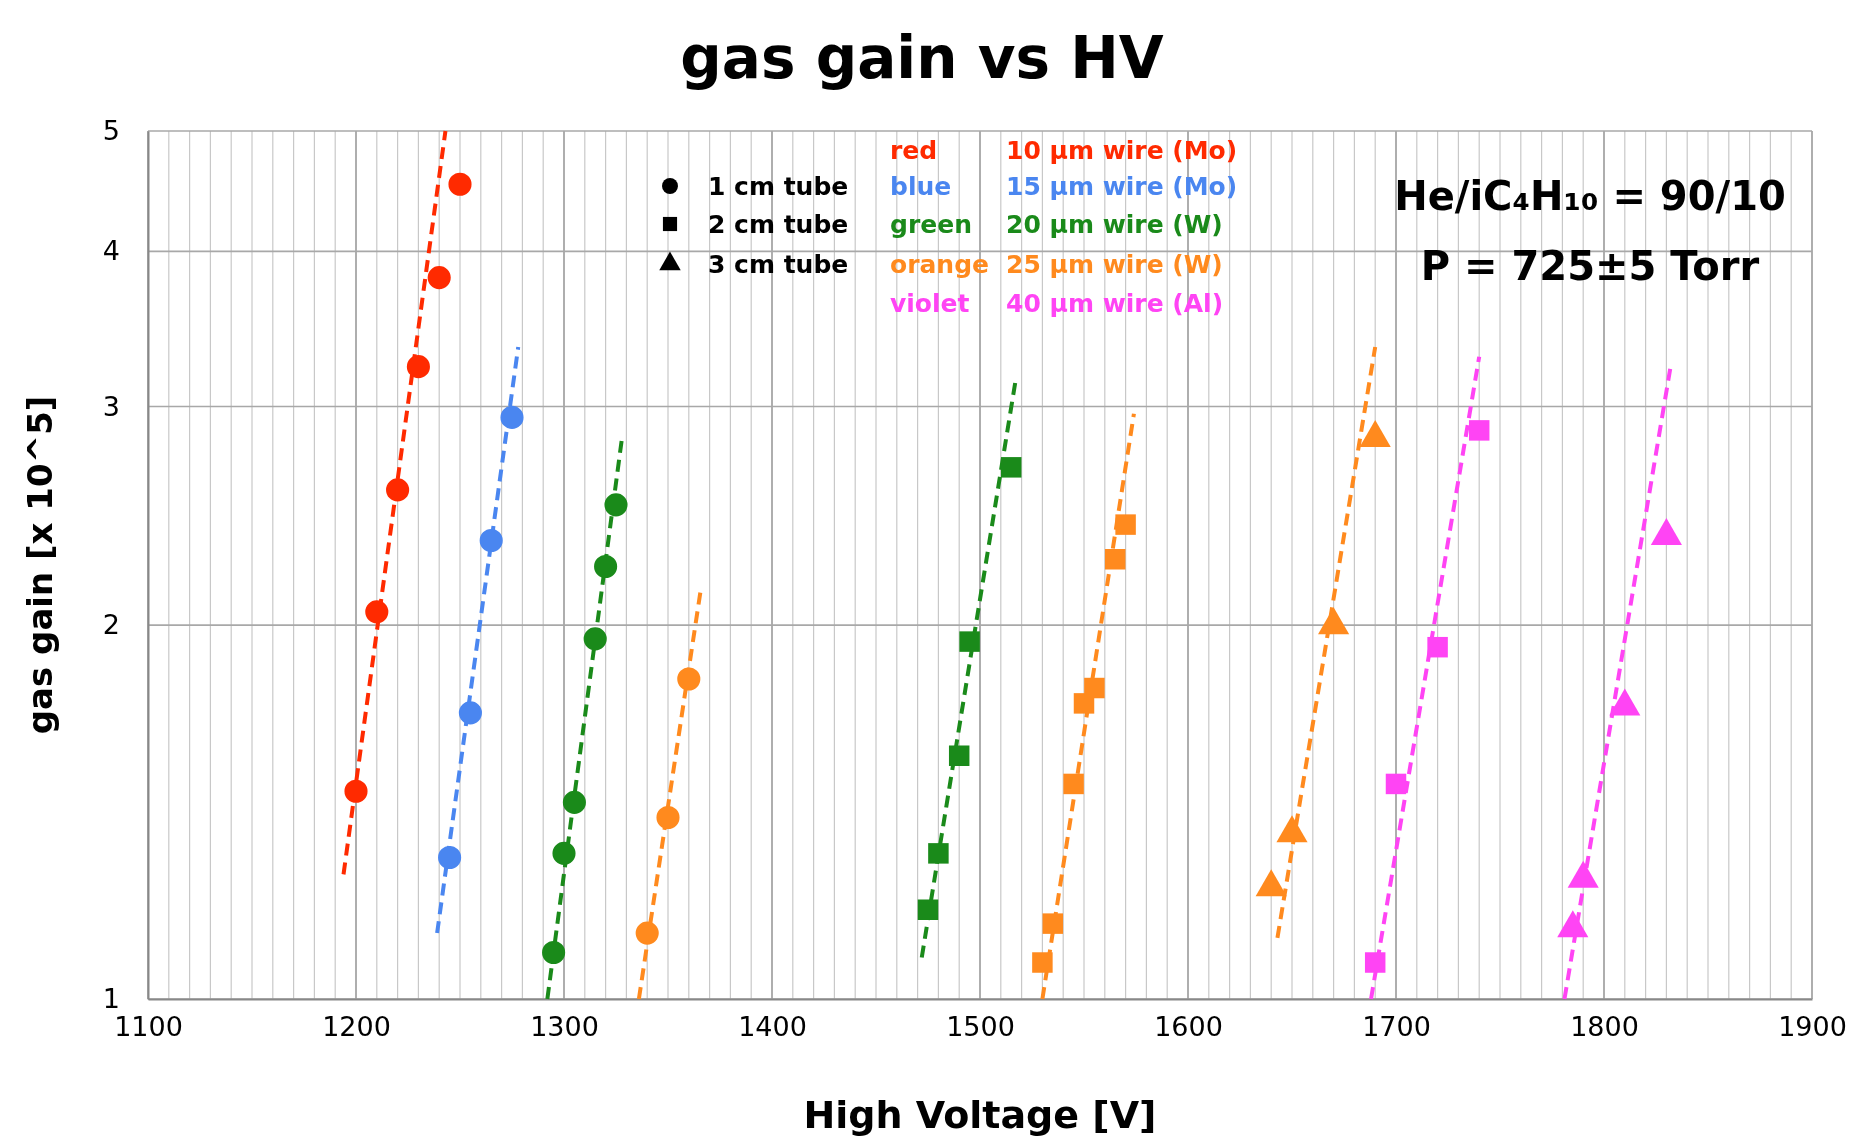 The image size is (1874, 1140). What do you see at coordinates (778, 224) in the screenshot?
I see `annotation: 2 cm tube` at bounding box center [778, 224].